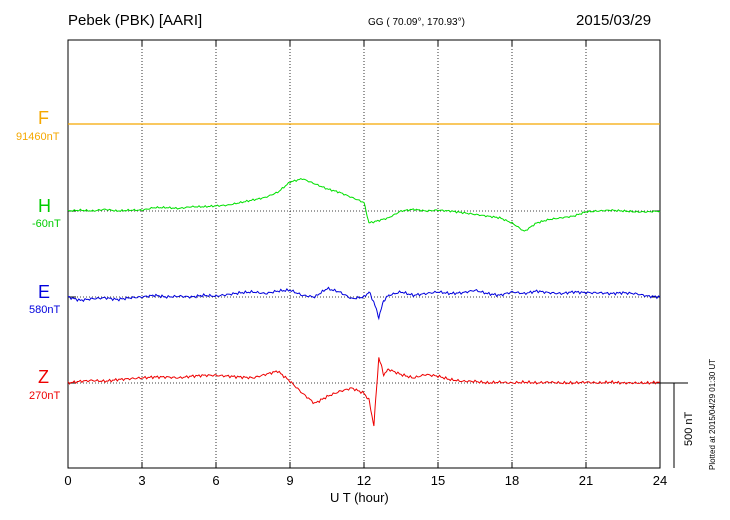 This screenshot has width=730, height=520. What do you see at coordinates (141, 480) in the screenshot?
I see `x-tick-label: 3` at bounding box center [141, 480].